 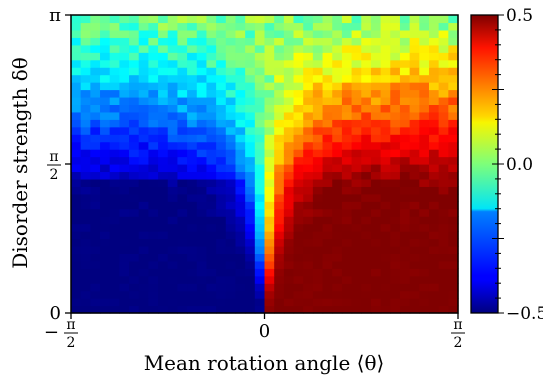 What do you see at coordinates (264, 331) in the screenshot?
I see `x-tick-text: 0` at bounding box center [264, 331].